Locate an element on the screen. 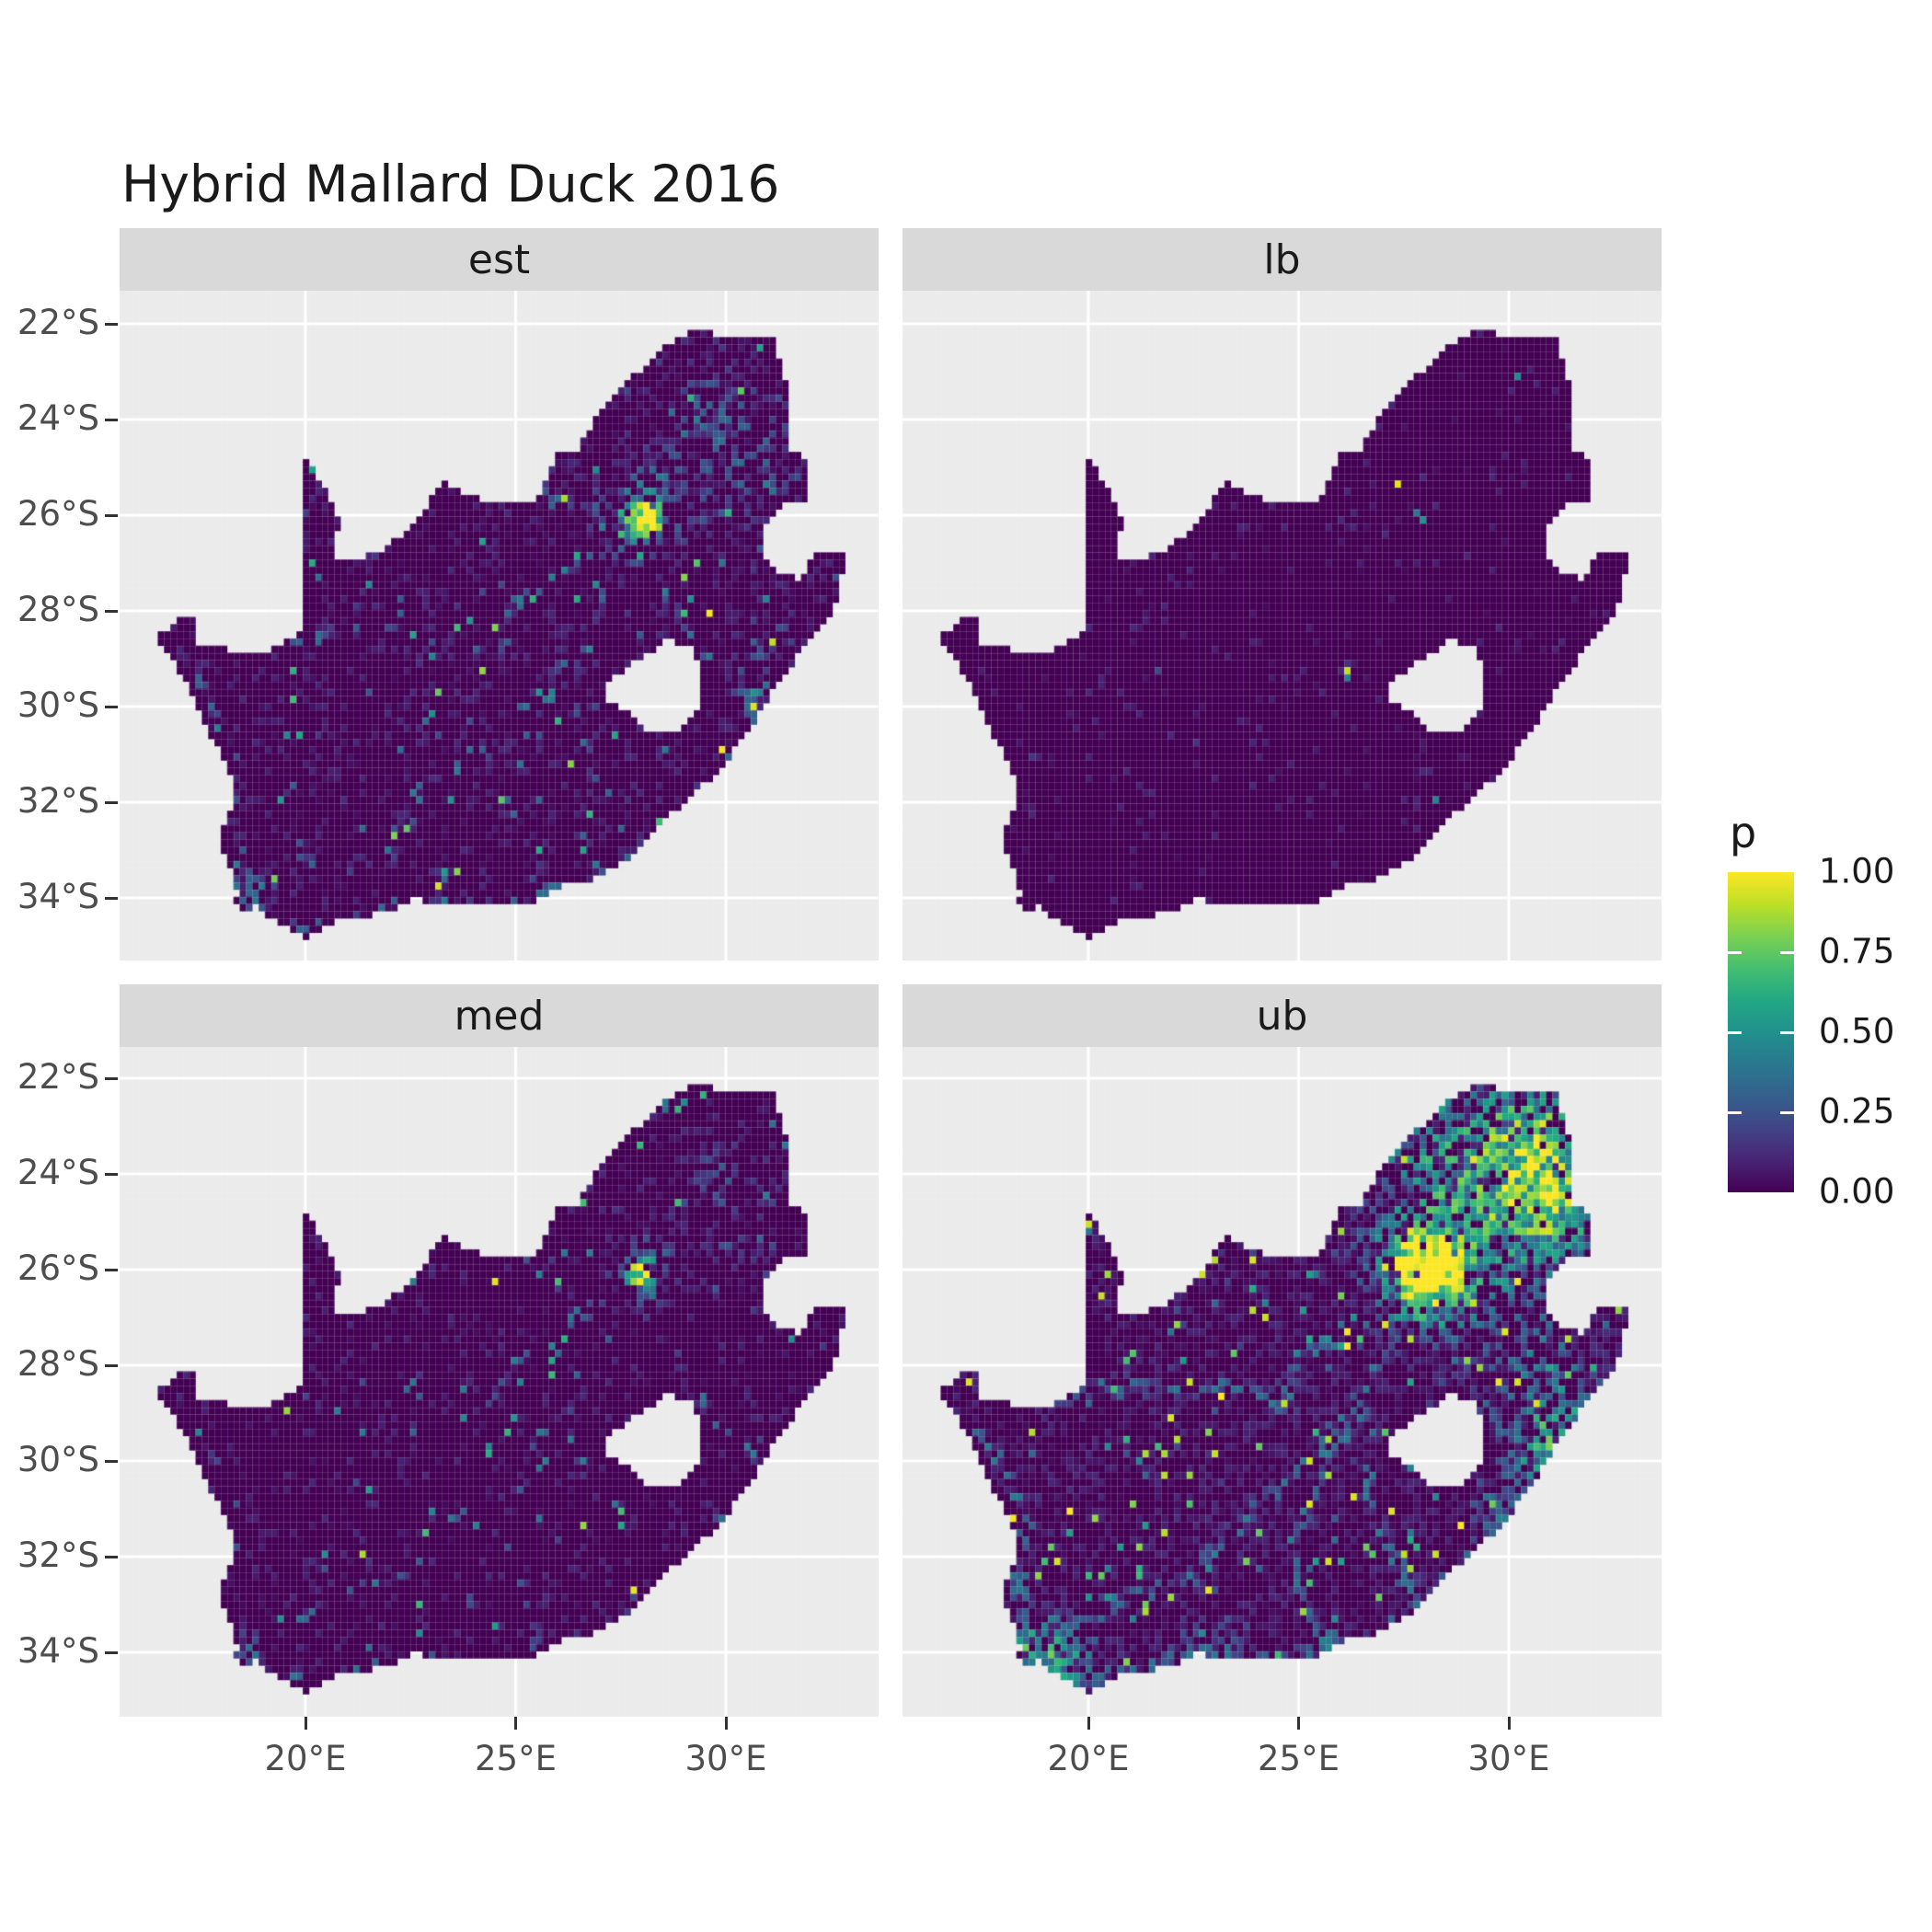  facet-strip-ub: ub is located at coordinates (1282, 1016).